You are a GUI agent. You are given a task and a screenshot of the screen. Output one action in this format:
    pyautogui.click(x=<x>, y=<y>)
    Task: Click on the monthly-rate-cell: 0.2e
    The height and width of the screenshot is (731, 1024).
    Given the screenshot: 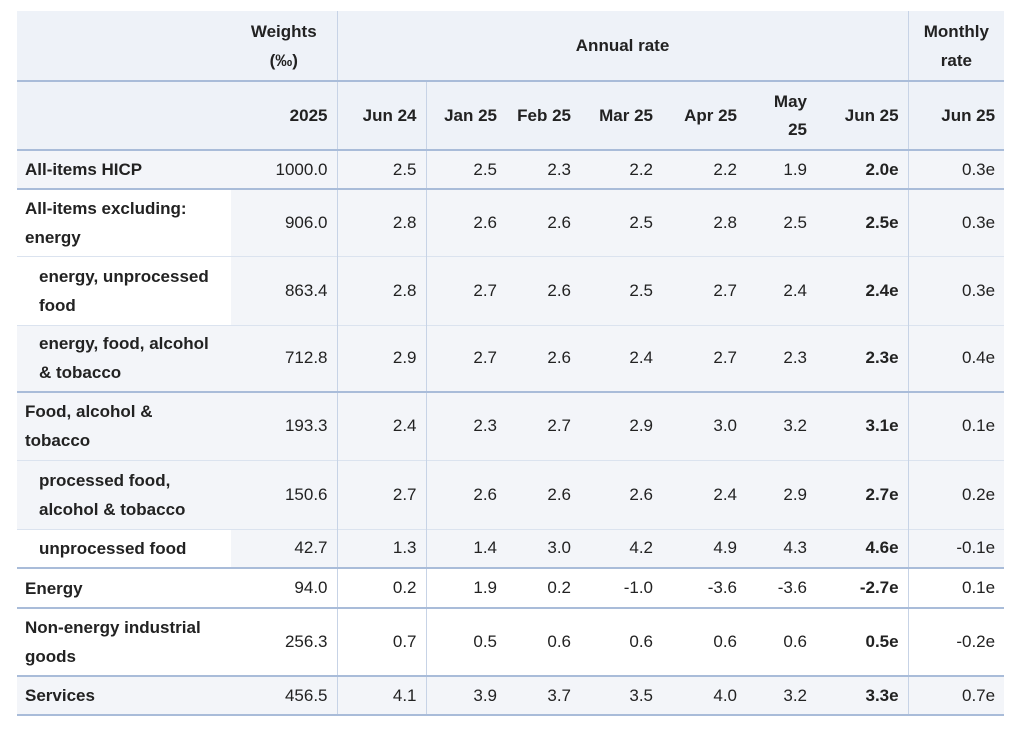 What is the action you would take?
    pyautogui.click(x=956, y=494)
    